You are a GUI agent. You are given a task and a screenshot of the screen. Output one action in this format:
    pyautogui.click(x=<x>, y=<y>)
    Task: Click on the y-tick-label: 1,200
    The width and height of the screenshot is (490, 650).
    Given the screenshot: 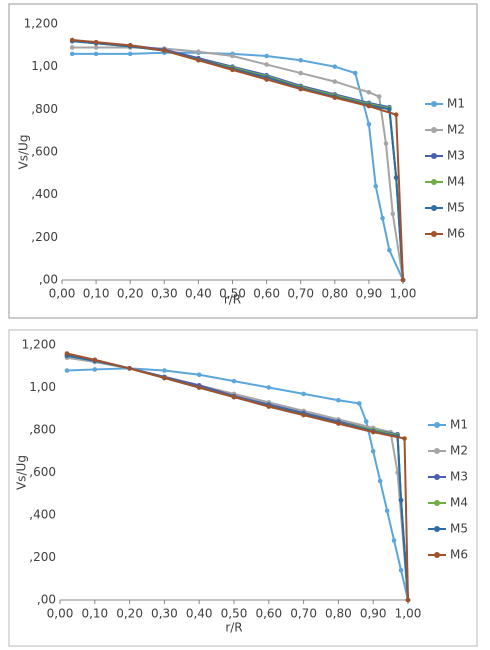 What is the action you would take?
    pyautogui.click(x=41, y=24)
    